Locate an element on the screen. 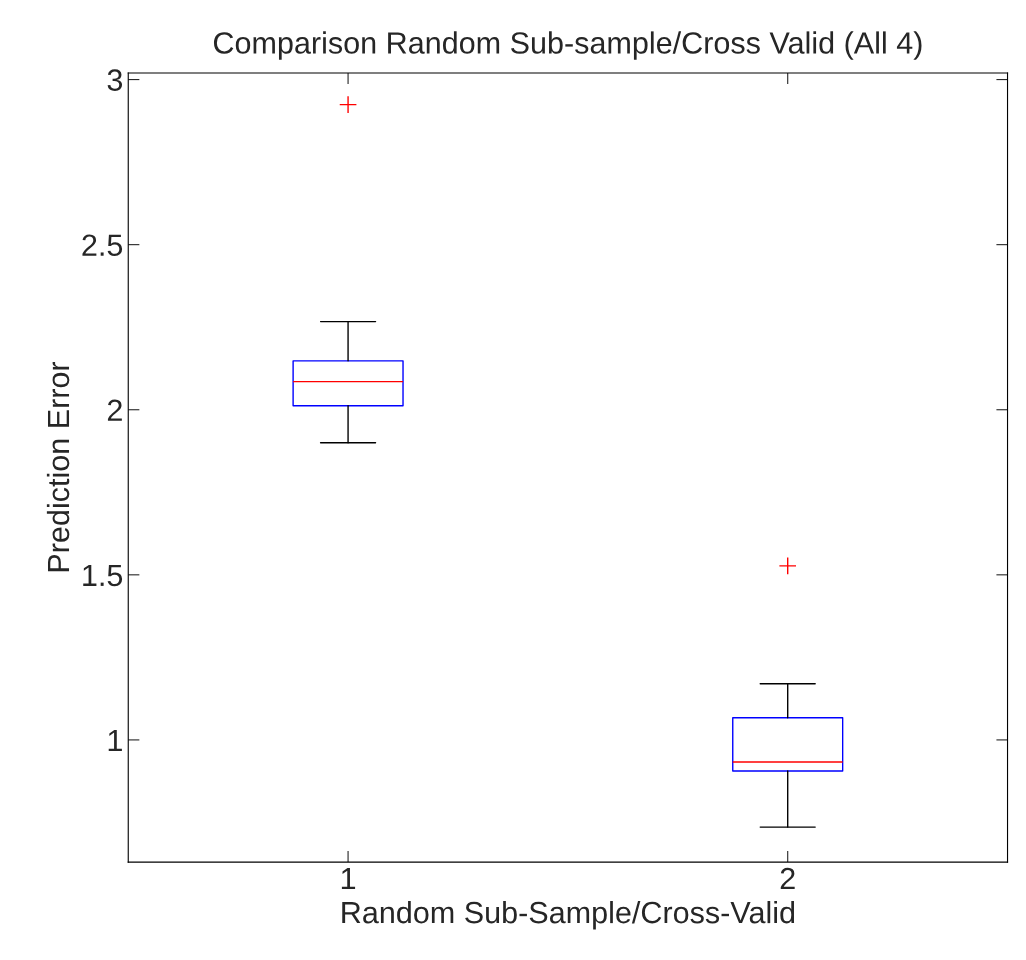 The height and width of the screenshot is (960, 1026). y-tick-label: 2.5 is located at coordinates (102, 245).